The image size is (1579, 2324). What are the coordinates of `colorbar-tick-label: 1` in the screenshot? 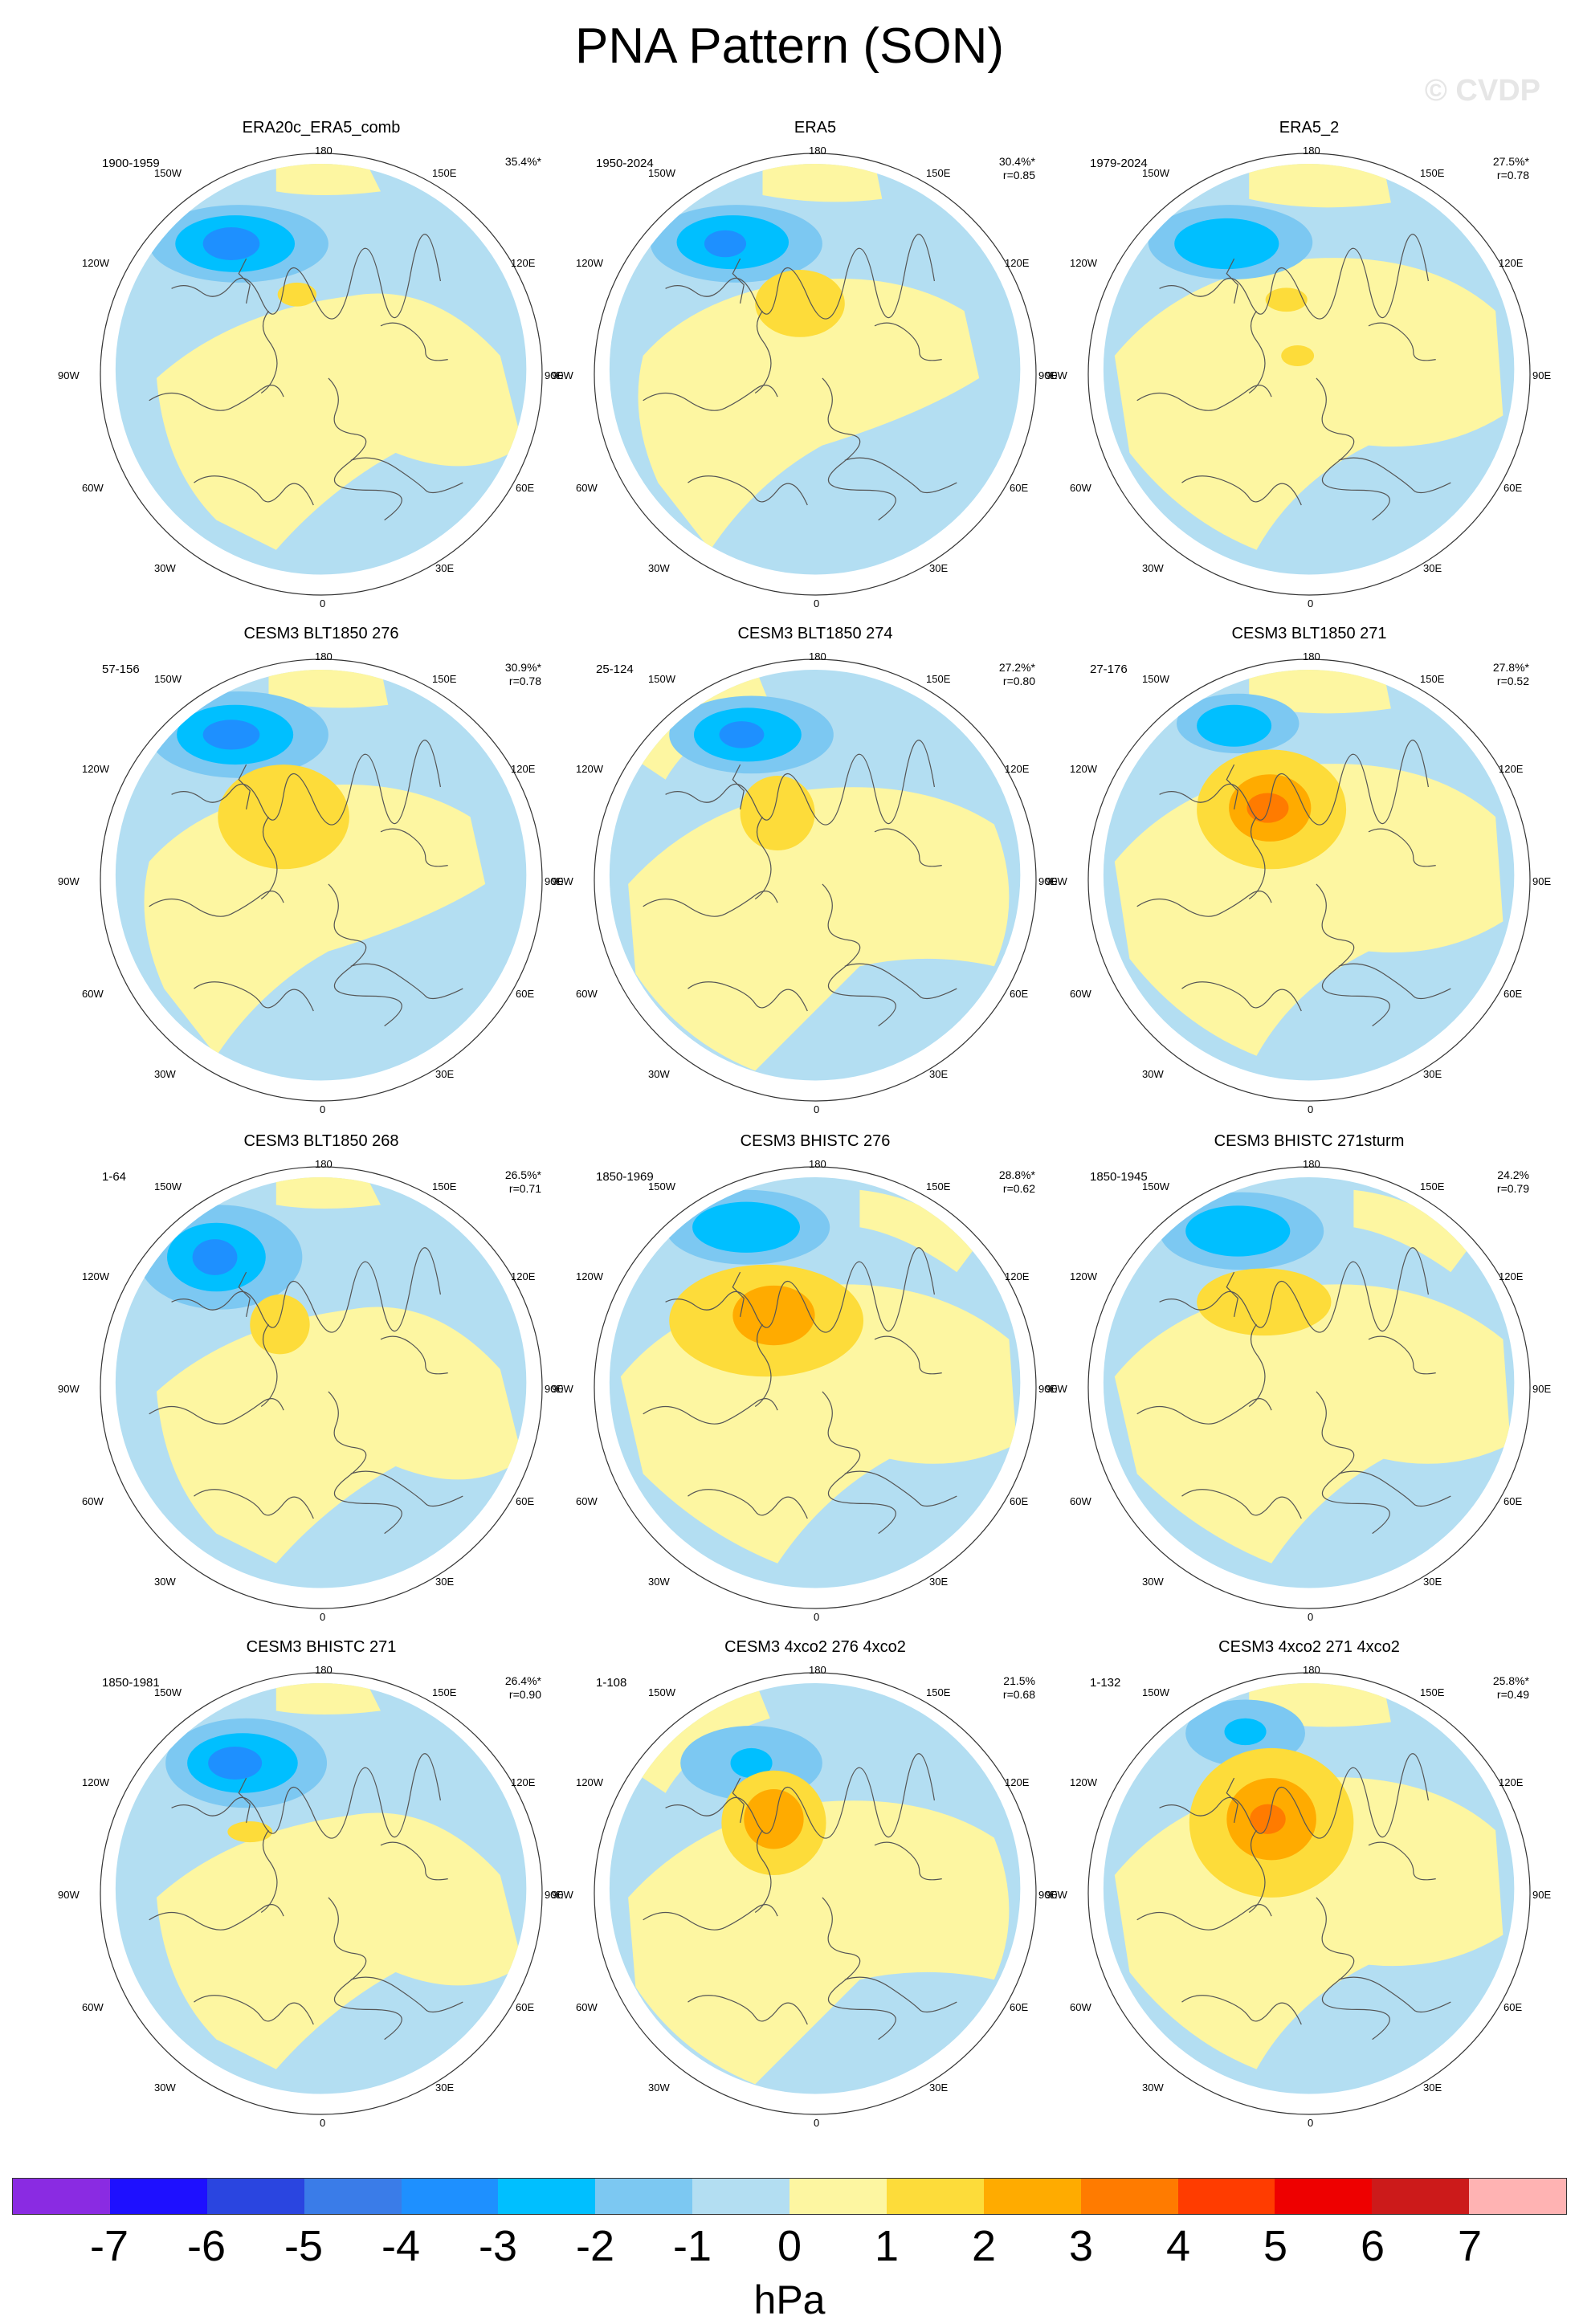 It's located at (887, 2246).